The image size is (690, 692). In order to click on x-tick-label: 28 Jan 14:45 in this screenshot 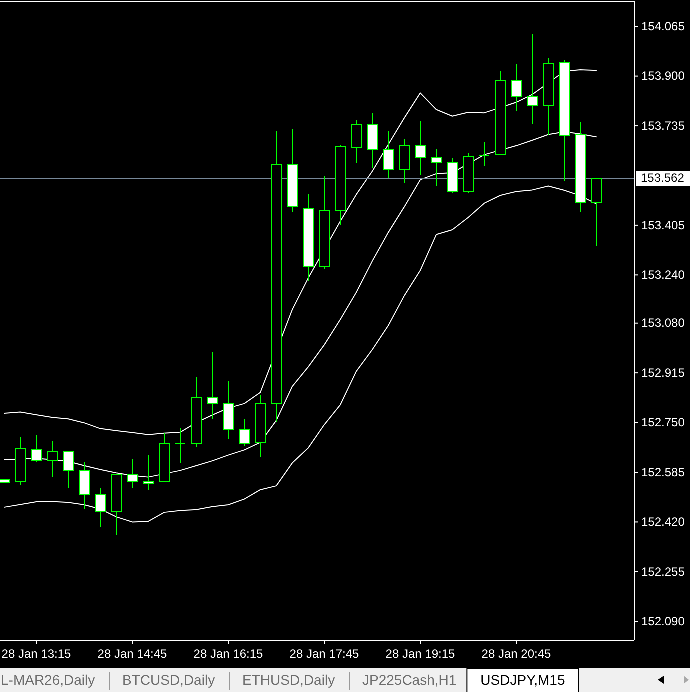, I will do `click(133, 654)`.